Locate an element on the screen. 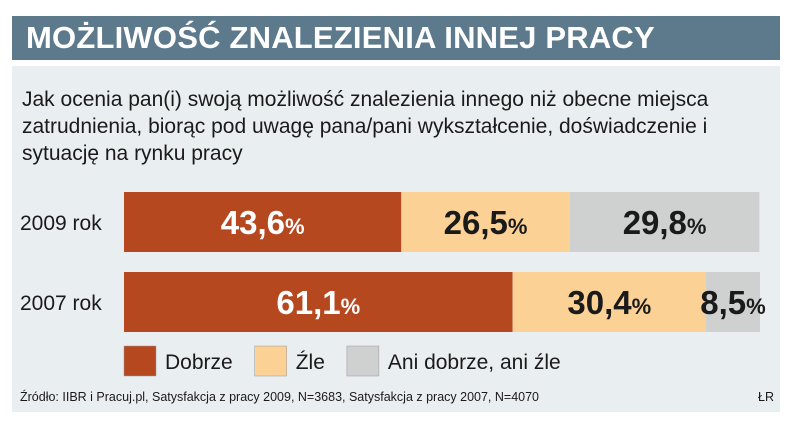  data-label: 8,5% is located at coordinates (732, 302).